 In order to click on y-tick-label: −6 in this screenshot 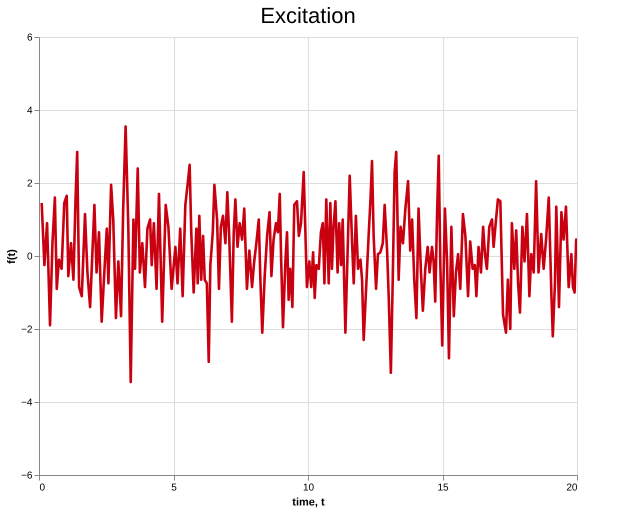, I will do `click(27, 476)`.